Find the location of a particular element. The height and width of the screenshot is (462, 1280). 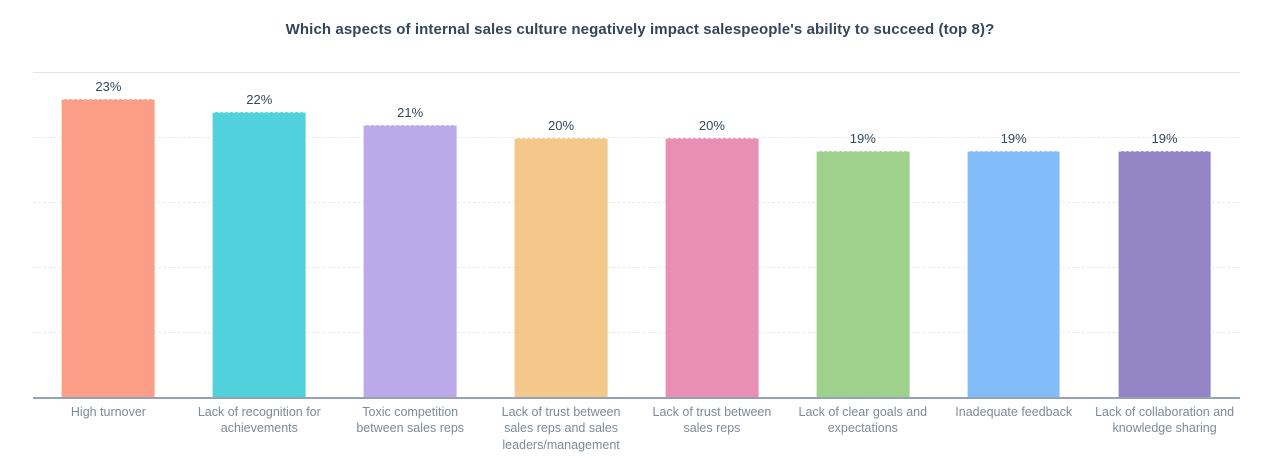

category-label: Toxic competition between sales reps is located at coordinates (410, 420).